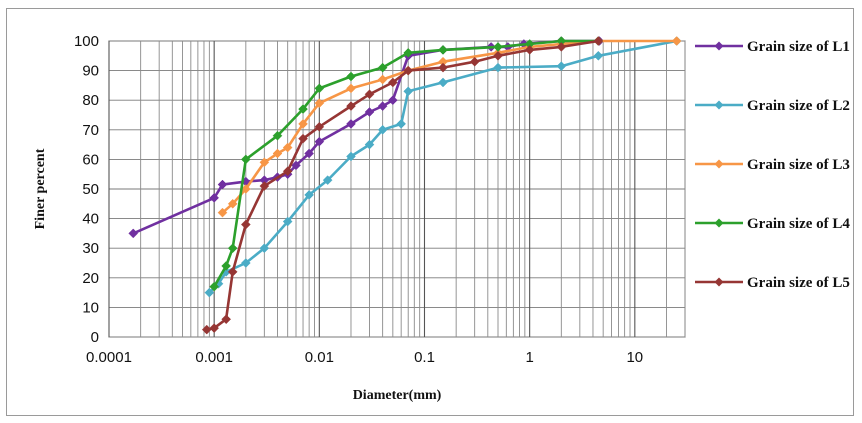 The image size is (862, 423). What do you see at coordinates (90, 219) in the screenshot?
I see `y-tick-label: 40` at bounding box center [90, 219].